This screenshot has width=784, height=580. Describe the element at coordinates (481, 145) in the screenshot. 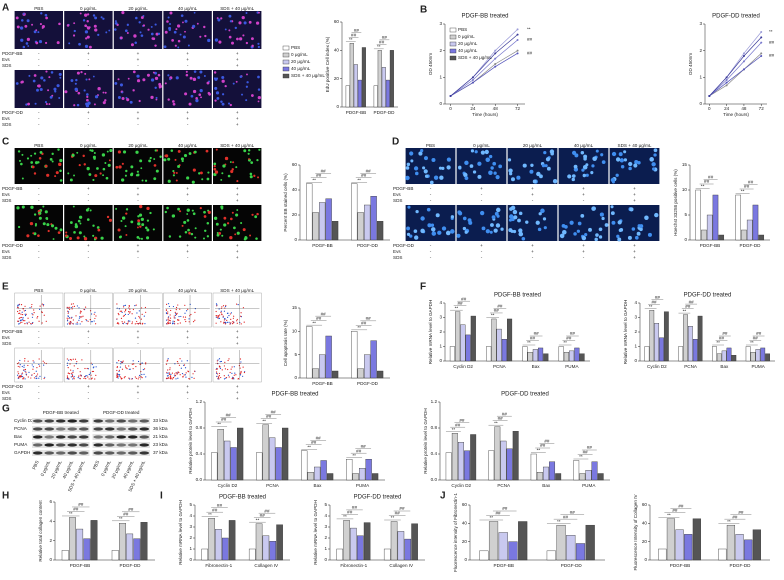

I see `column-header: 0 μg/mL` at that location.